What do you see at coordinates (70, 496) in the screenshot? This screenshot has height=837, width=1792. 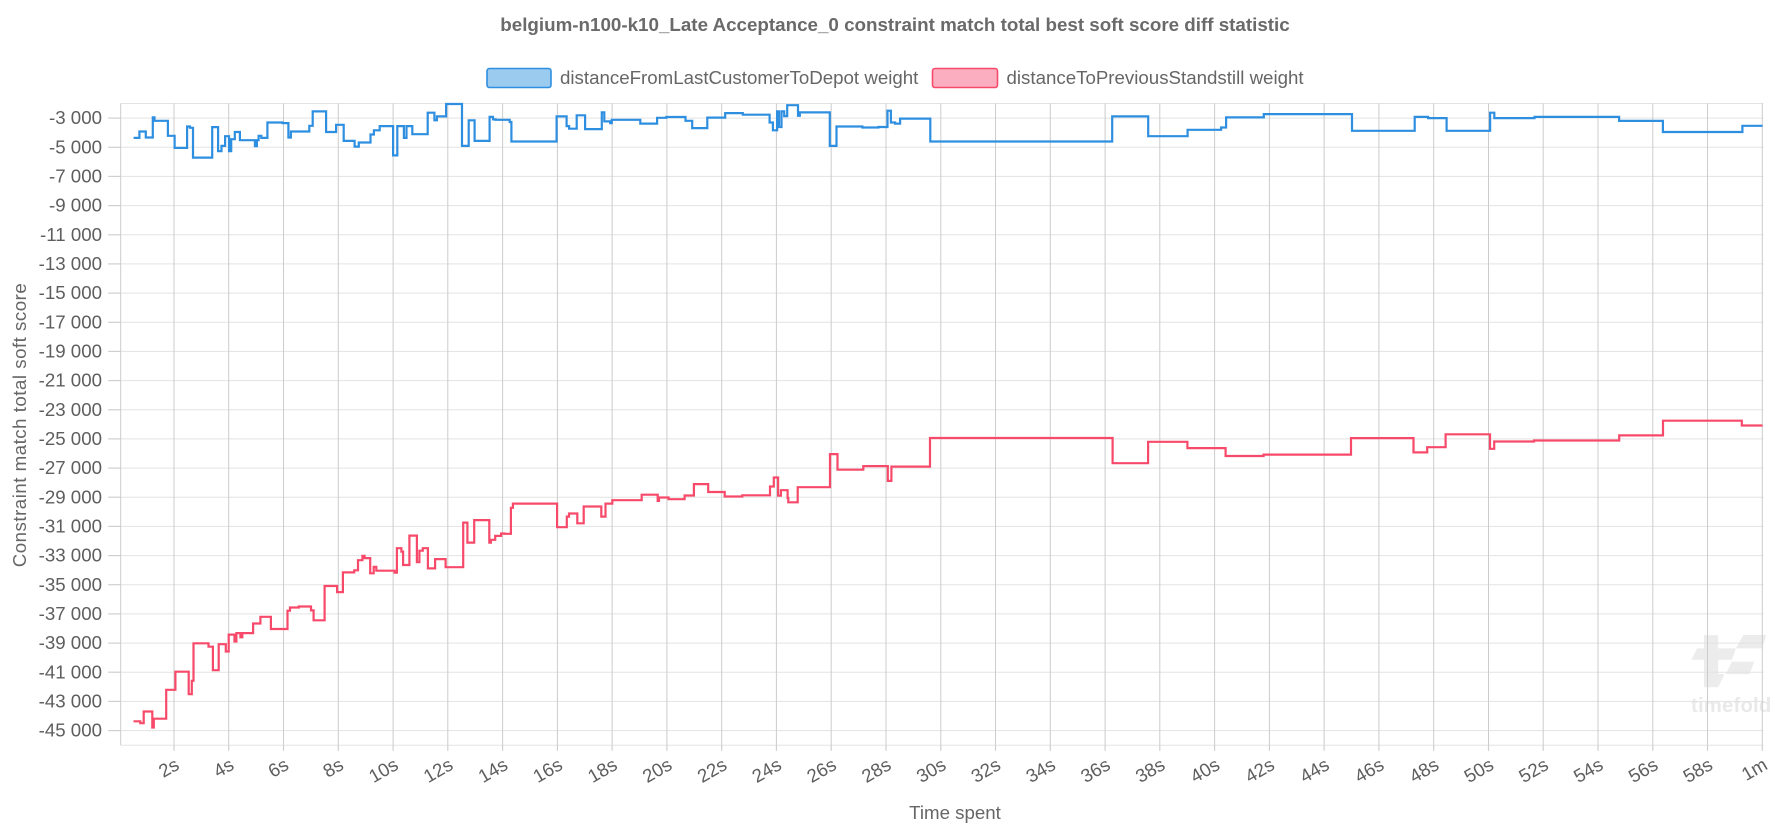 I see `svg-text: -29 000` at bounding box center [70, 496].